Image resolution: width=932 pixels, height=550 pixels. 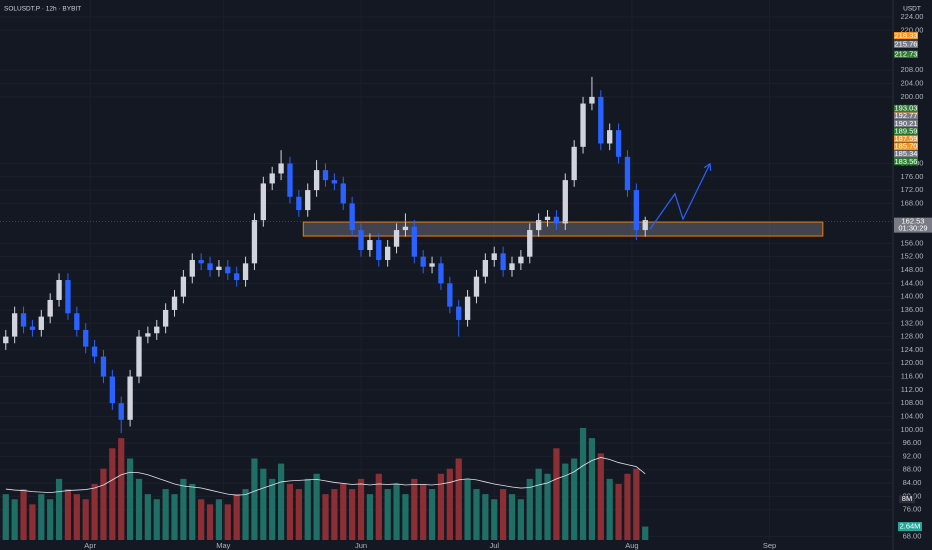 What do you see at coordinates (912, 376) in the screenshot?
I see `y-tick-label: 116.00` at bounding box center [912, 376].